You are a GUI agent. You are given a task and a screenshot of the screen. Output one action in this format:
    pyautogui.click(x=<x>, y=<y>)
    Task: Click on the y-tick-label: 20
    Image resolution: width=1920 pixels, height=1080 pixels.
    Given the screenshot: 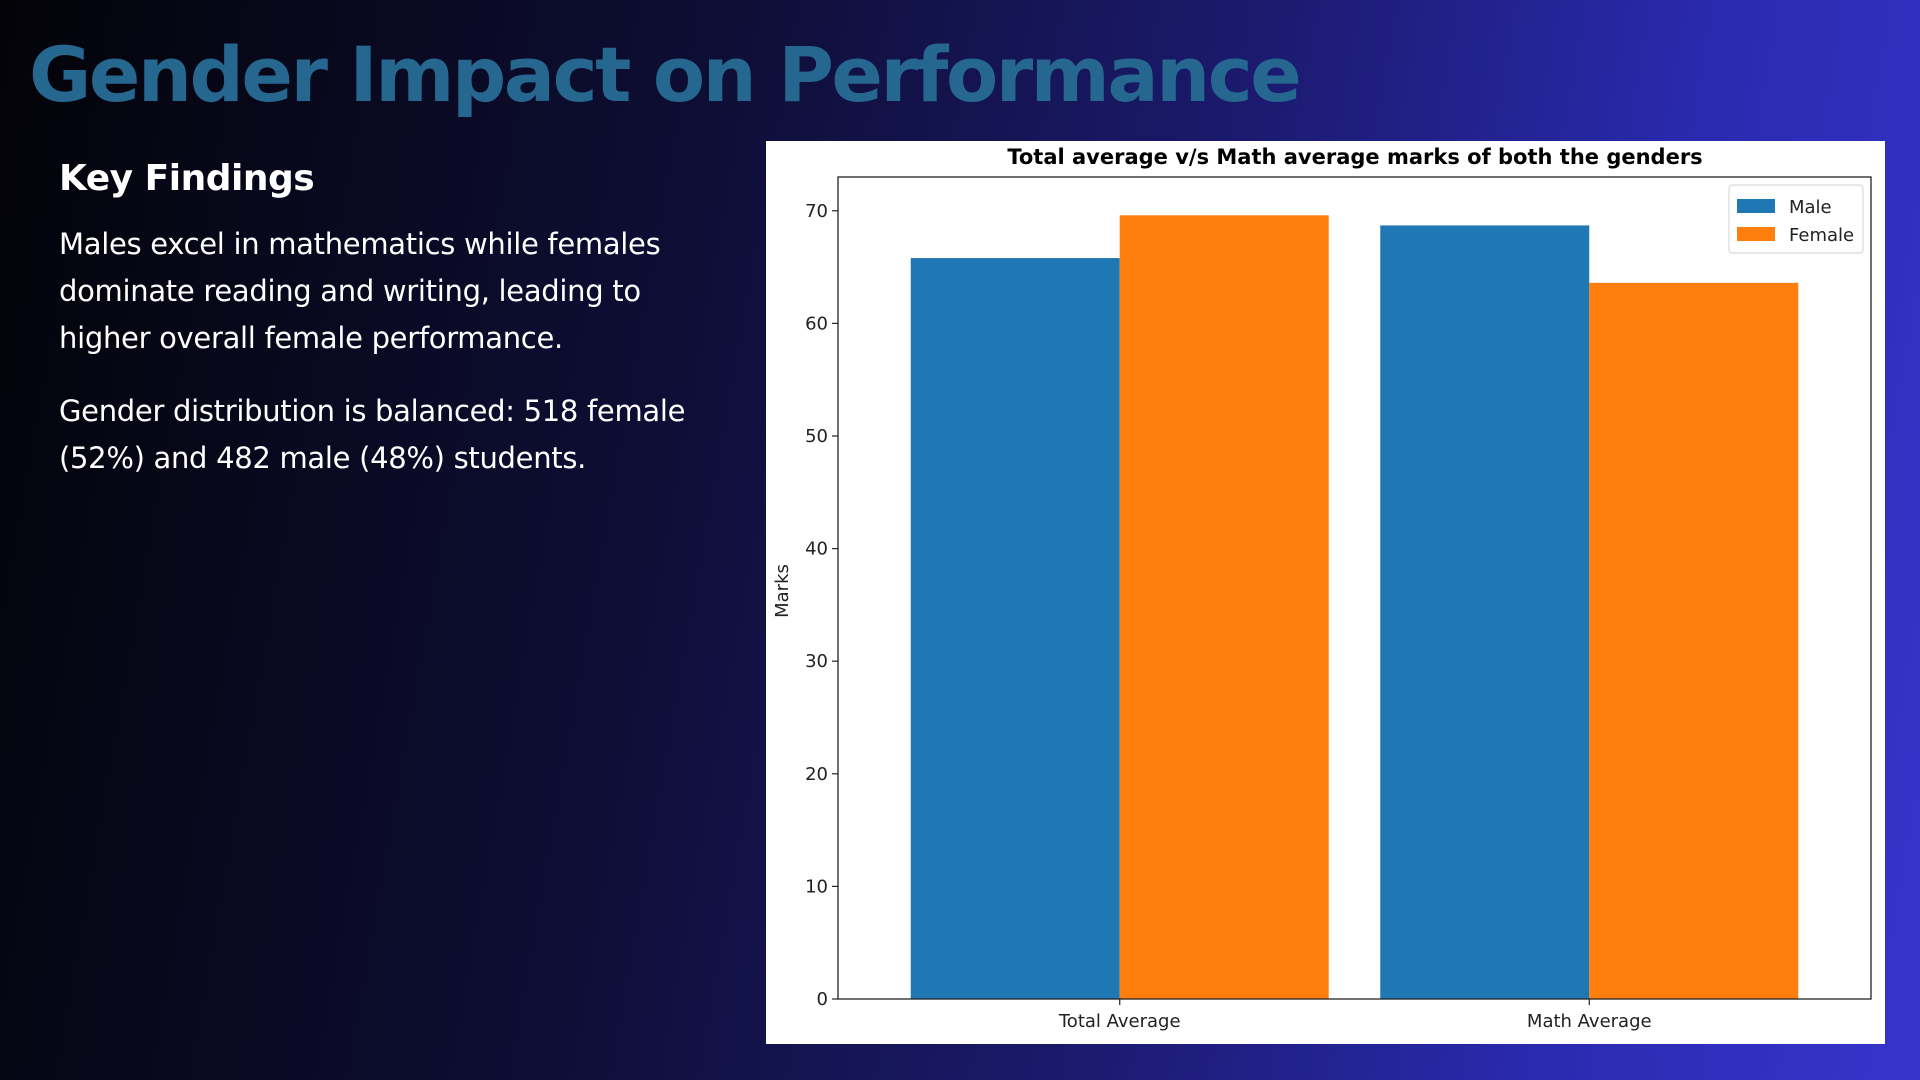 What is the action you would take?
    pyautogui.click(x=816, y=774)
    